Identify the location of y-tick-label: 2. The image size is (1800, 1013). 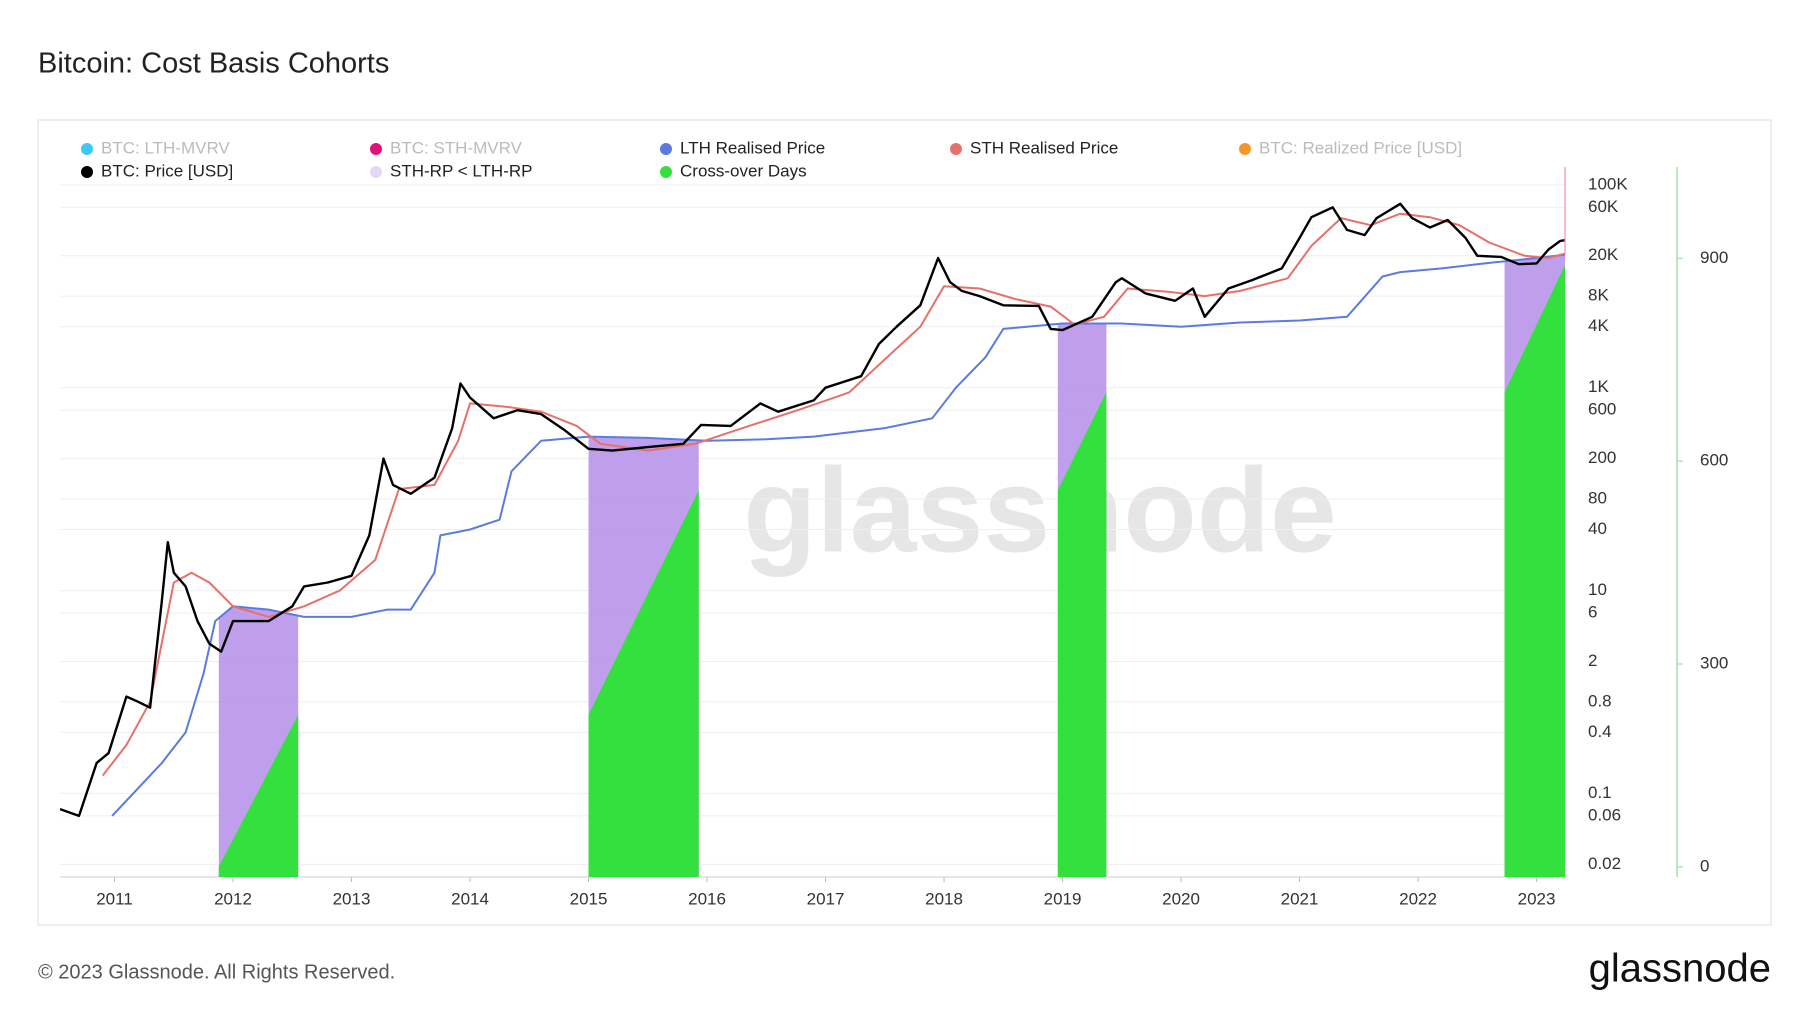
(1592, 660).